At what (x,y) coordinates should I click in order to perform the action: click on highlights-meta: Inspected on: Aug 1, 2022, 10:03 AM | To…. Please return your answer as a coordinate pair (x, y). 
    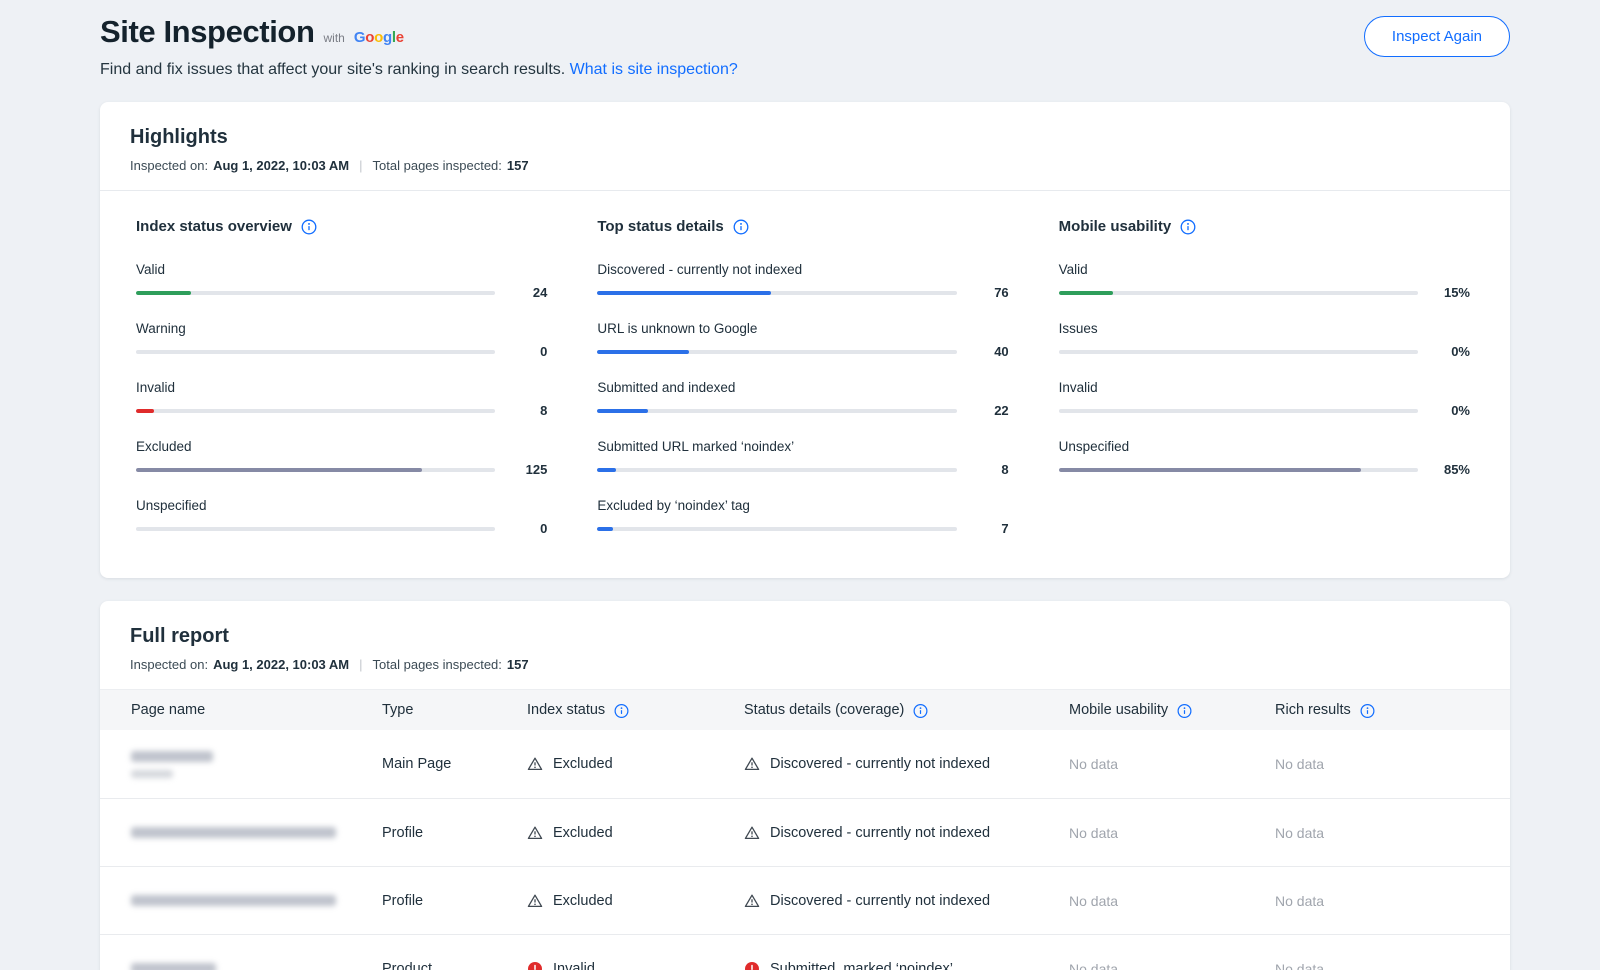
    Looking at the image, I should click on (805, 165).